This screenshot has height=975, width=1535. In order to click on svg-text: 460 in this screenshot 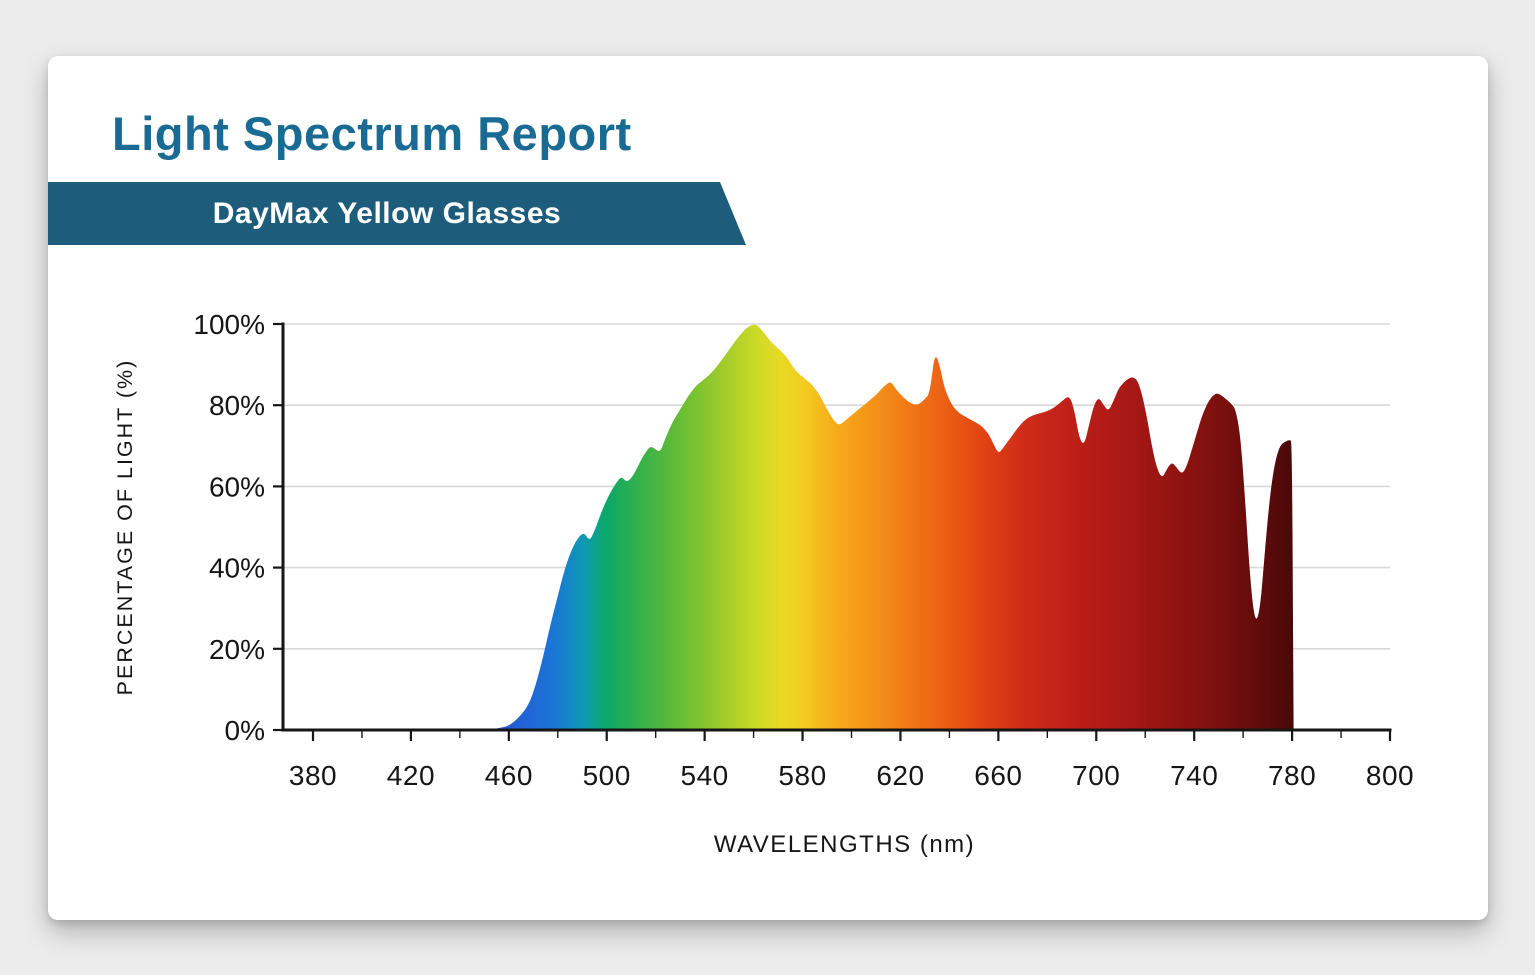, I will do `click(509, 775)`.